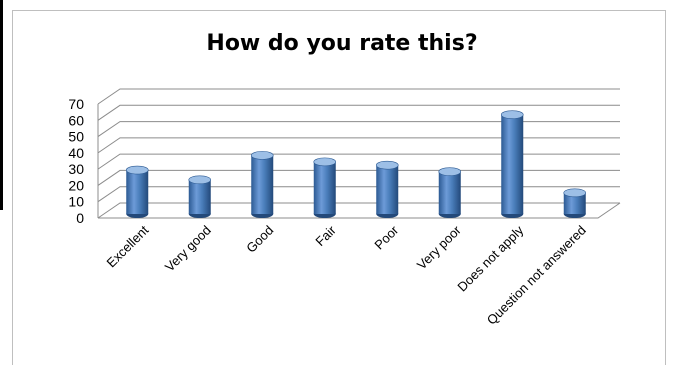 The height and width of the screenshot is (372, 684). What do you see at coordinates (386, 237) in the screenshot?
I see `x-tick-label: Poor` at bounding box center [386, 237].